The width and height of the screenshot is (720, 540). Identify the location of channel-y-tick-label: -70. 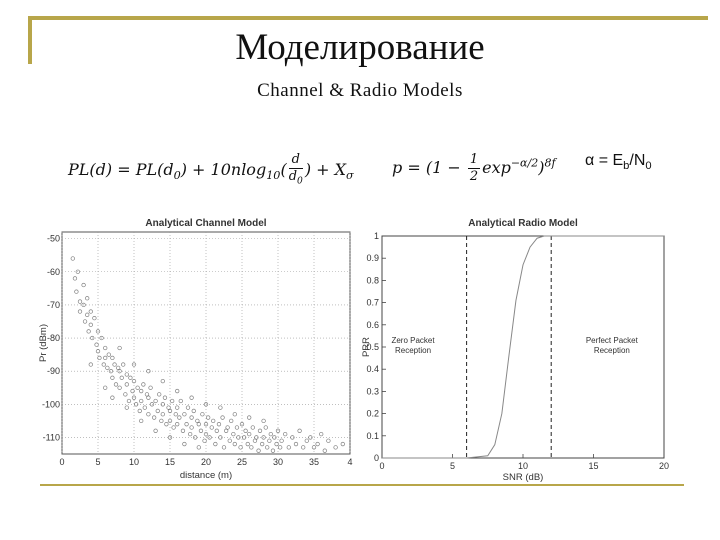
(53, 305).